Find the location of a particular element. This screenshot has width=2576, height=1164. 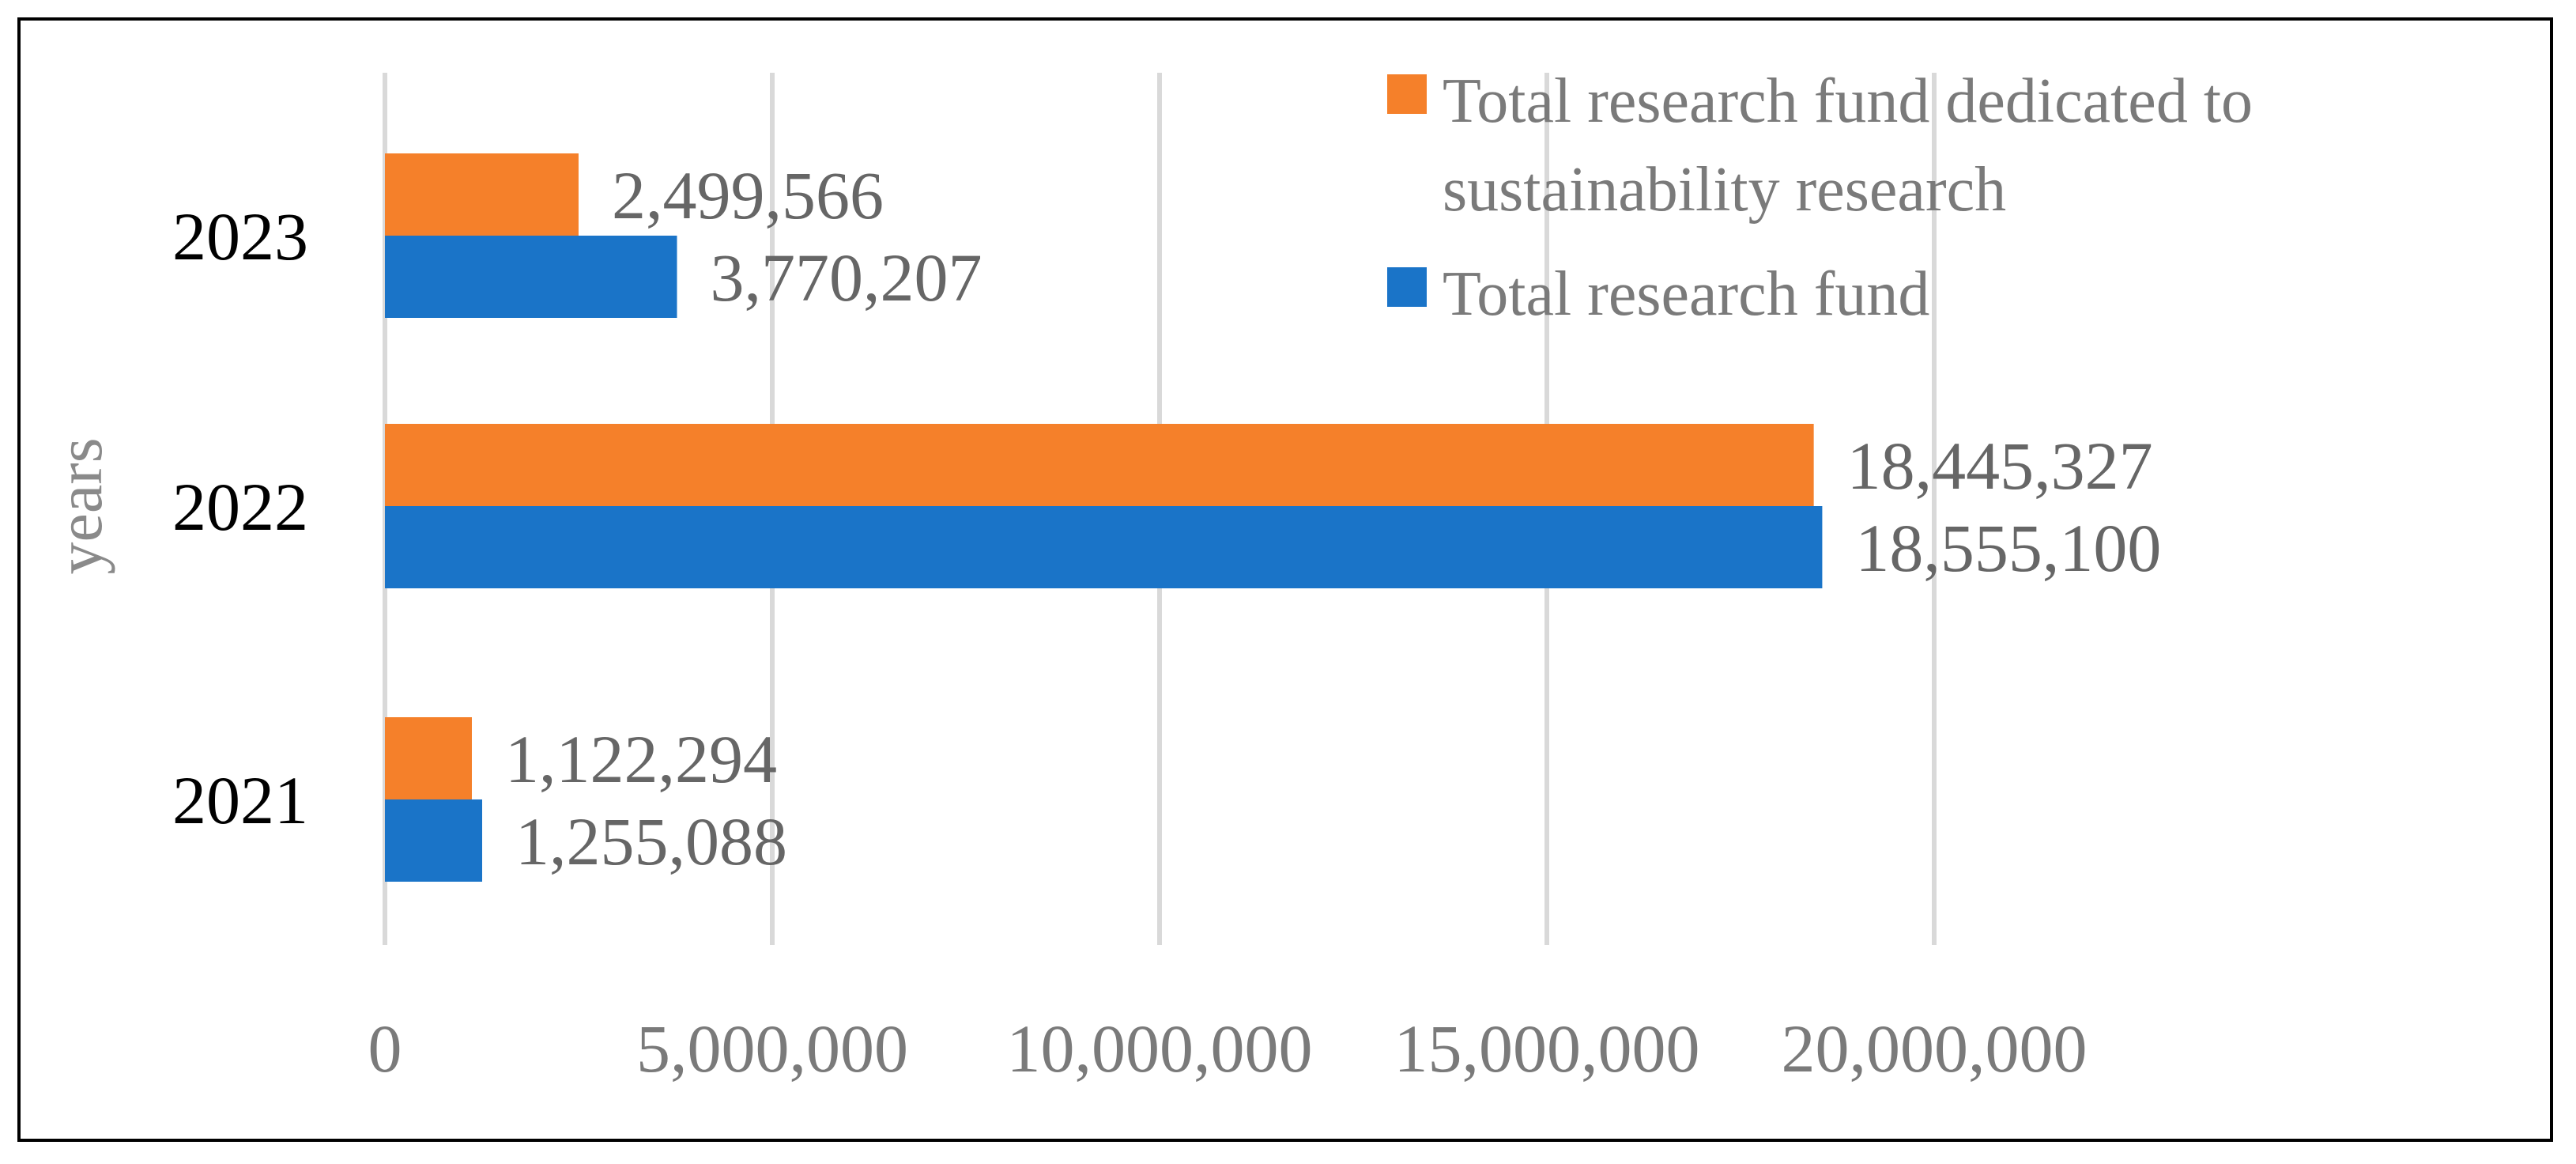

legend-label-series-1: Total research fund is located at coordinates (1686, 294).